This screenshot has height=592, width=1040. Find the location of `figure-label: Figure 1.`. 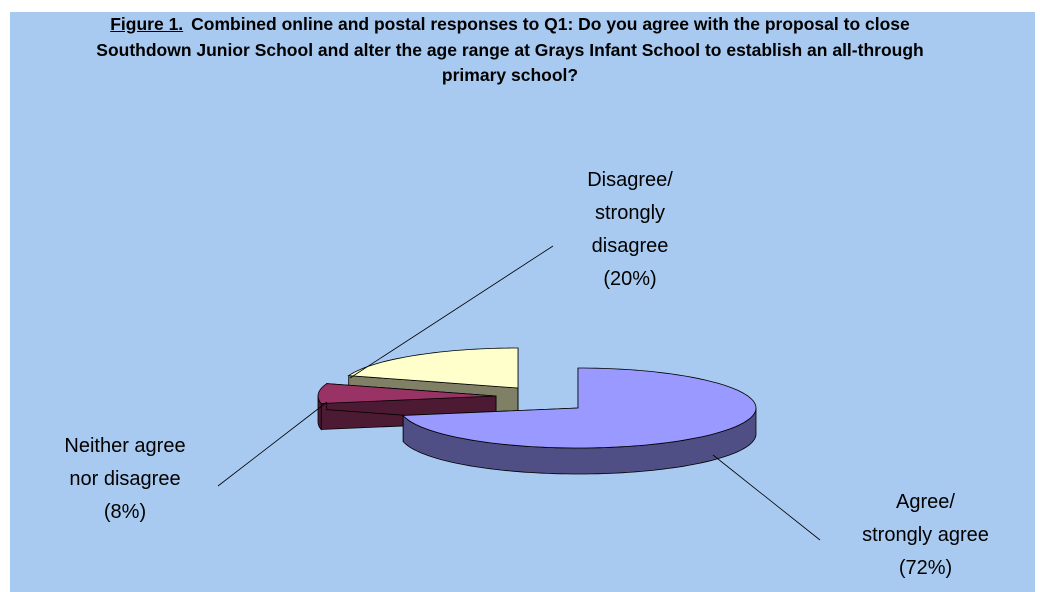

figure-label: Figure 1. is located at coordinates (147, 24).